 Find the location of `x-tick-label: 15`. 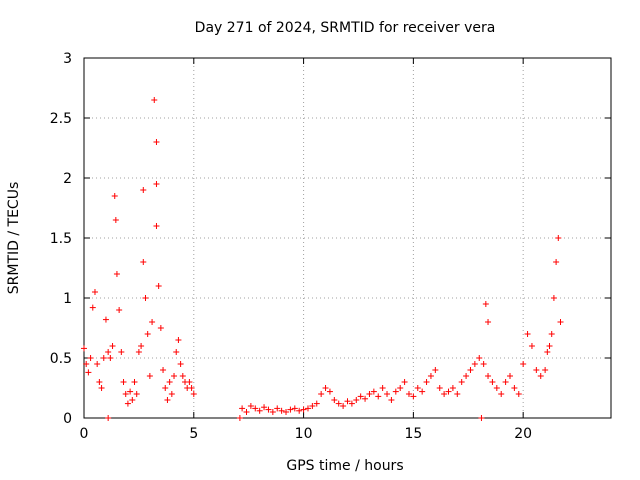

x-tick-label: 15 is located at coordinates (413, 434).